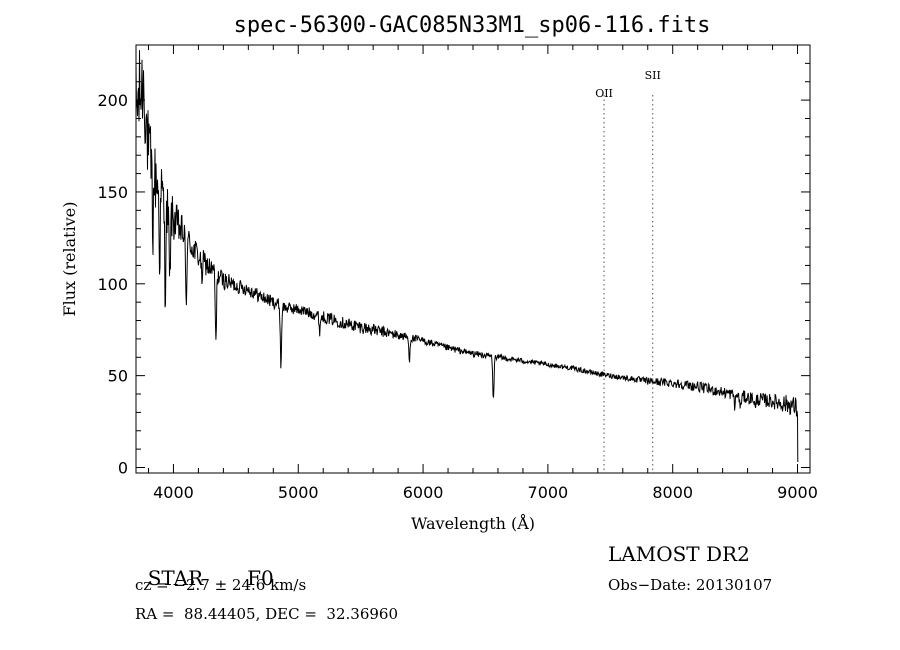  I want to click on y-tick-label: 0, so click(123, 467).